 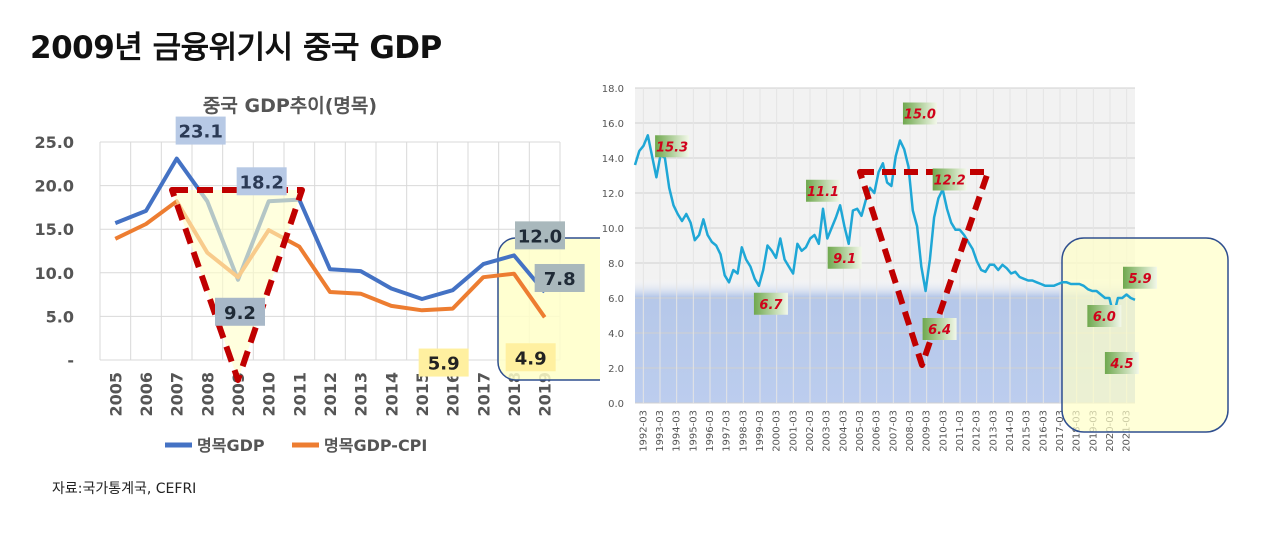 I want to click on data-label-text: 6.0, so click(x=1104, y=317).